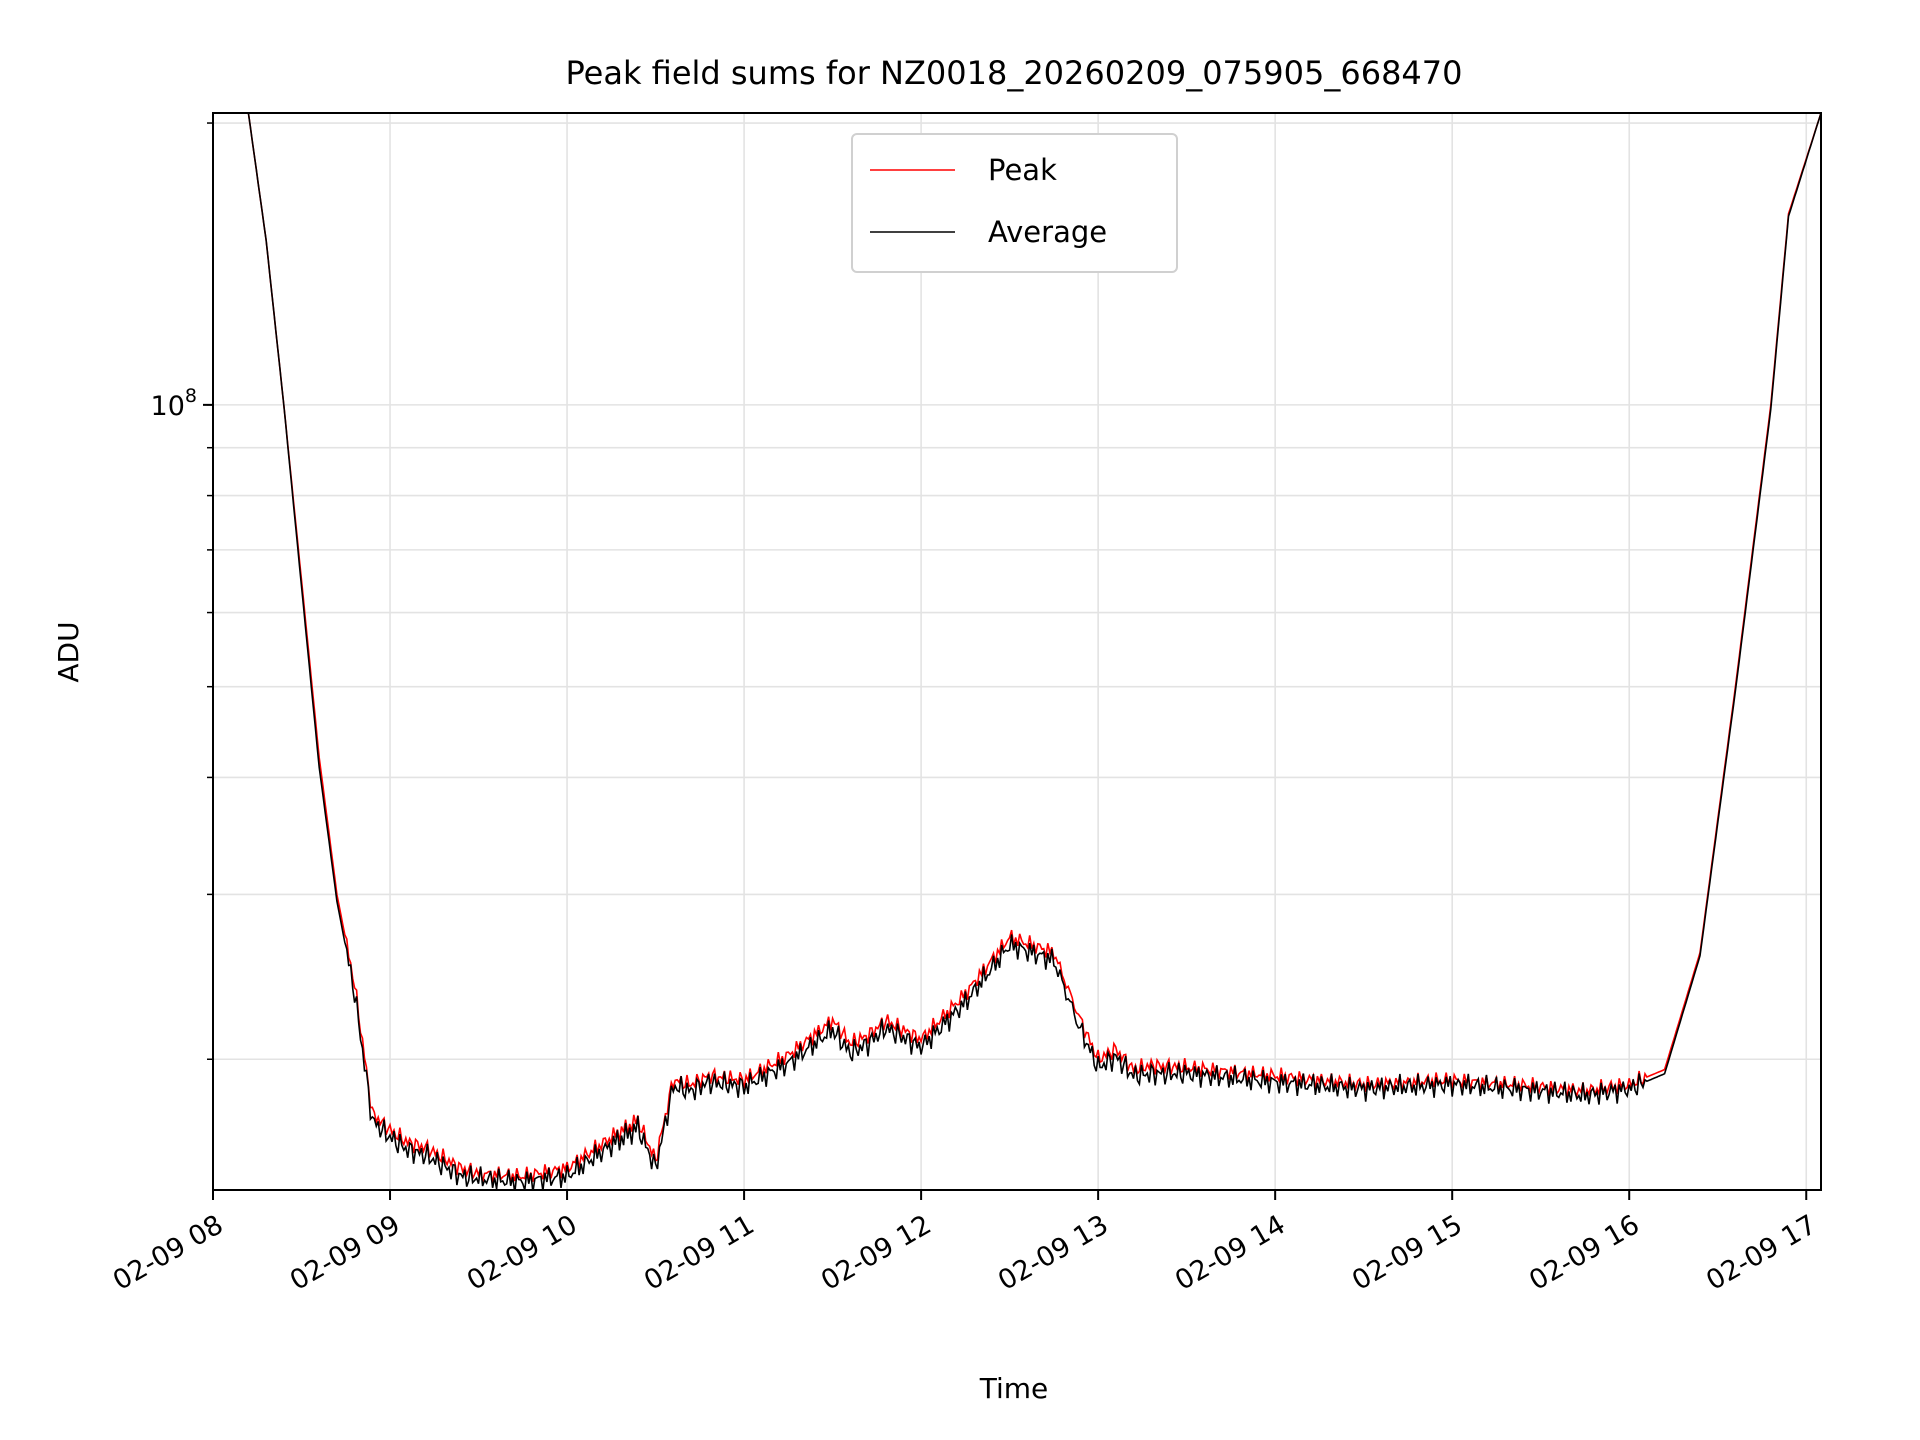  I want to click on legend-box, so click(1014, 203).